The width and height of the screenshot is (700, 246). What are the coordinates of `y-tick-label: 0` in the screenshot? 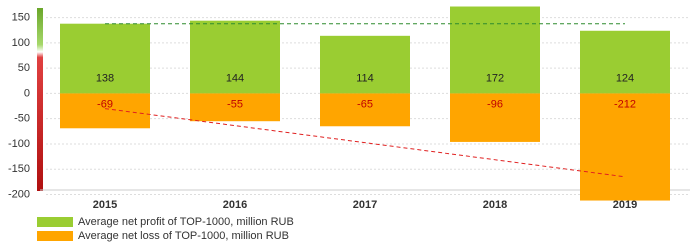 It's located at (27, 93).